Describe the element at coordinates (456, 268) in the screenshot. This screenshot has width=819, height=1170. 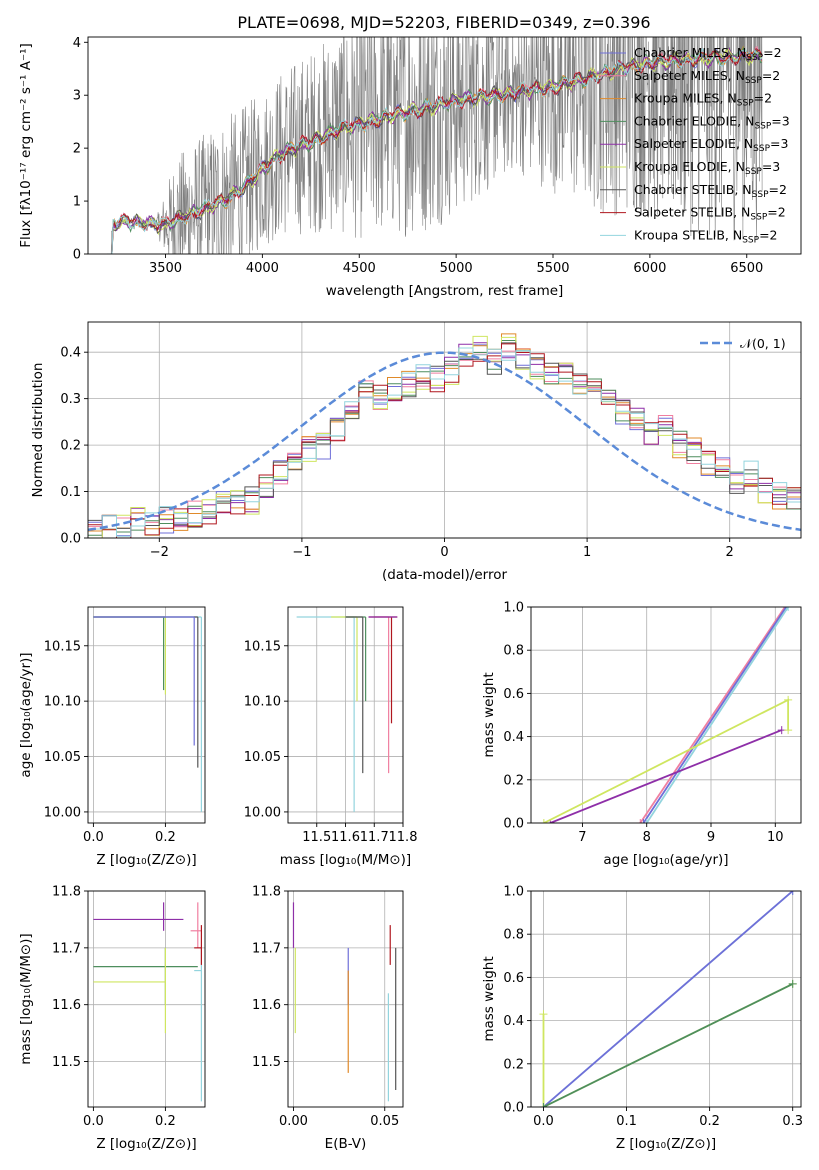
I see `x-tick-label: 5000` at that location.